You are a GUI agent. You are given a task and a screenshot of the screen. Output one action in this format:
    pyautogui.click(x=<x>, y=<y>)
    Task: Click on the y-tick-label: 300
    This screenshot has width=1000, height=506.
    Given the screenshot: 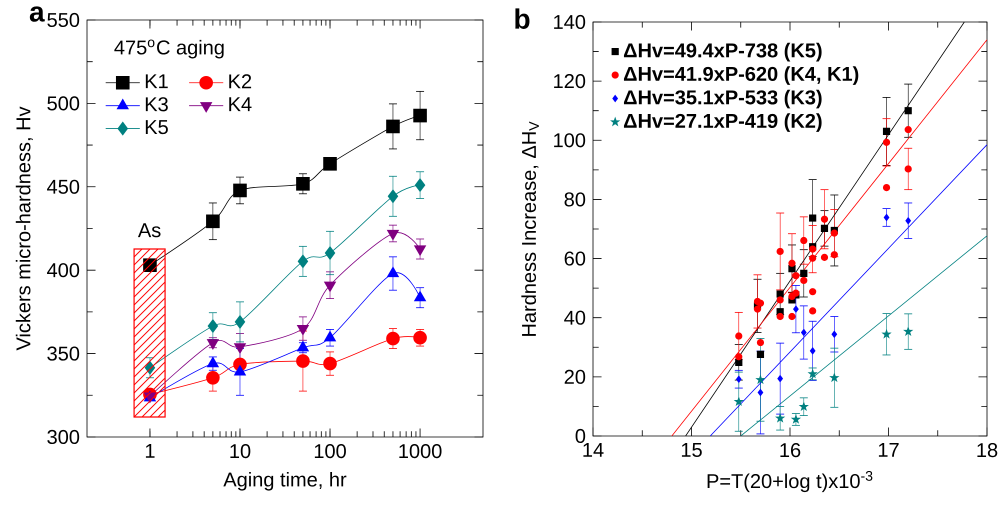 What is the action you would take?
    pyautogui.click(x=63, y=437)
    